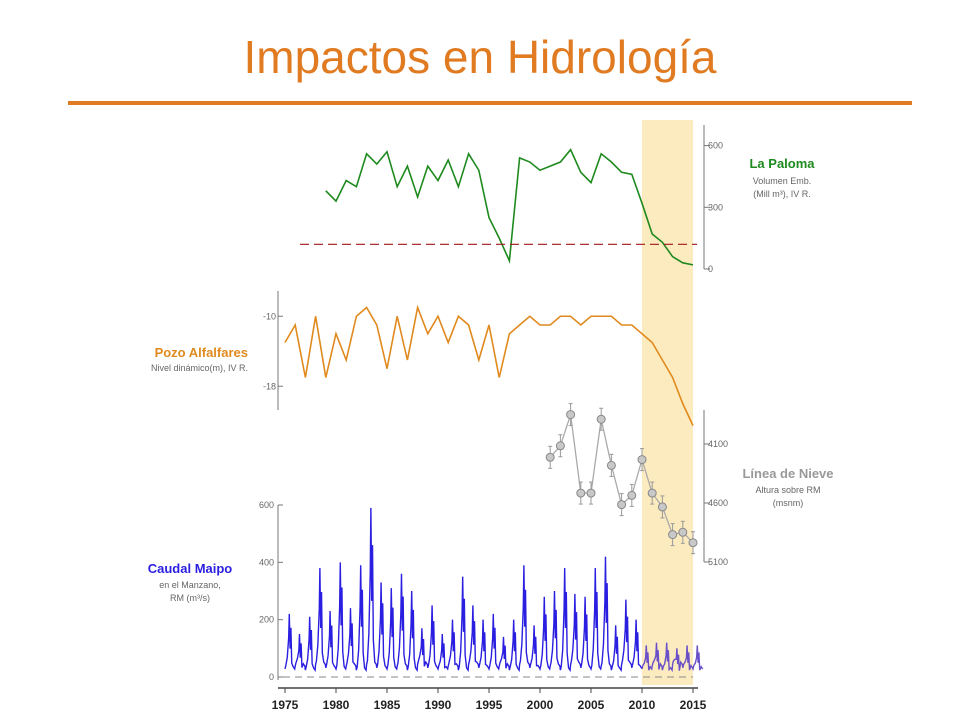  Describe the element at coordinates (718, 503) in the screenshot. I see `nieve-y-tick-label: 4600` at that location.